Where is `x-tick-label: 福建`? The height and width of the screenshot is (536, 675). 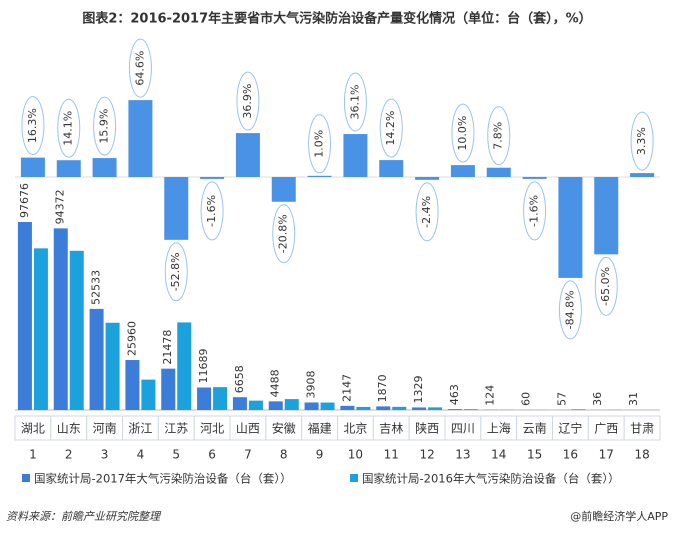 x-tick-label: 福建 is located at coordinates (320, 428).